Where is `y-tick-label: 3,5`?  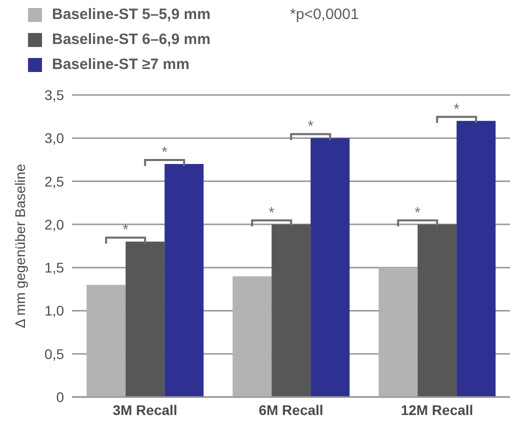
y-tick-label: 3,5 is located at coordinates (54, 94).